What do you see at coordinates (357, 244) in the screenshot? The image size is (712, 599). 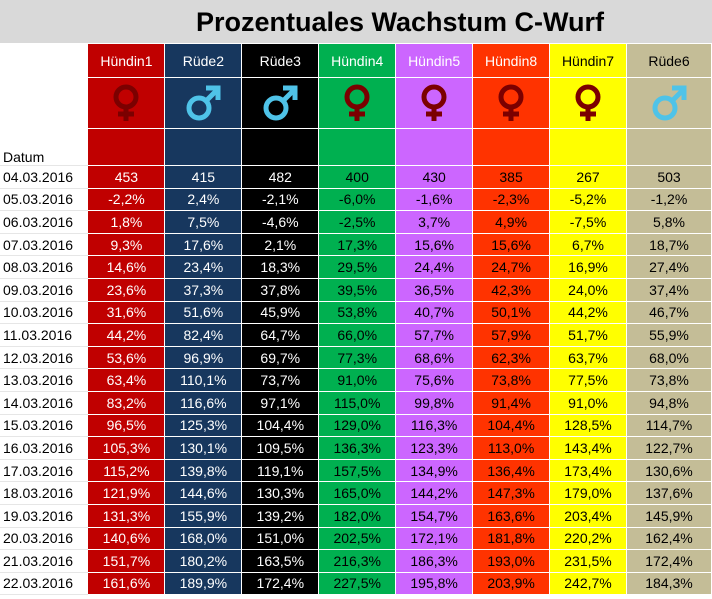 I see `value-cell: 17,3%` at bounding box center [357, 244].